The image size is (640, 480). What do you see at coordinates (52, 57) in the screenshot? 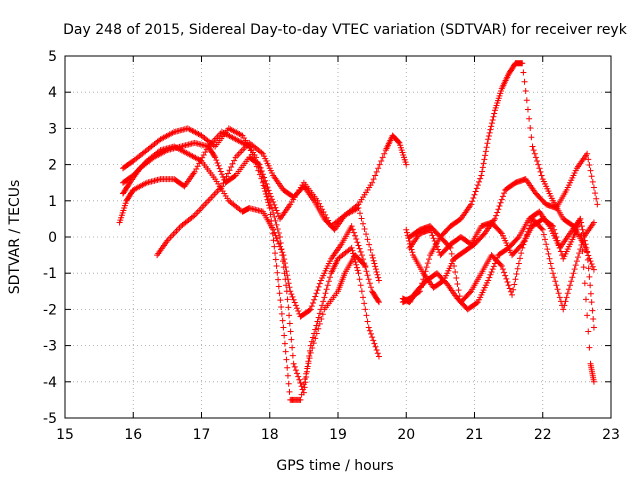
I see `y-tick-label: 5` at bounding box center [52, 57].